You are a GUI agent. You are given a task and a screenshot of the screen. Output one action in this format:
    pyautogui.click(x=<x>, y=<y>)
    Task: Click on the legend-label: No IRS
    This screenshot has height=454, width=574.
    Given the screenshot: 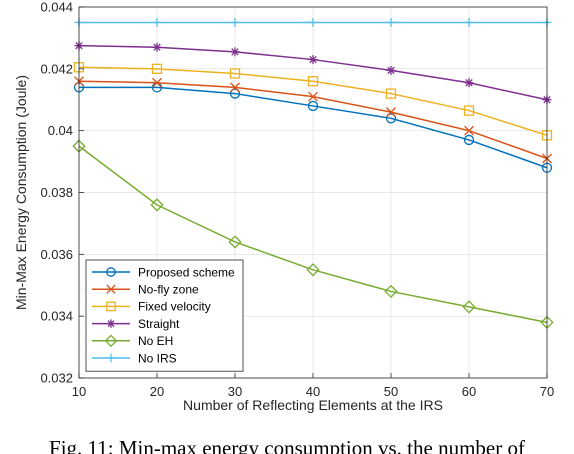 What is the action you would take?
    pyautogui.click(x=157, y=358)
    